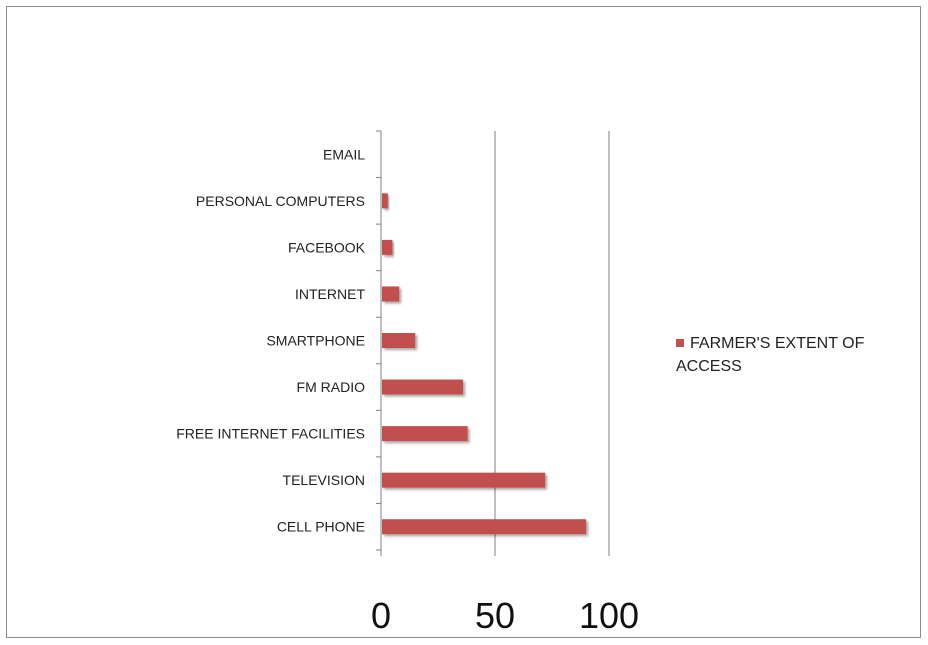 The image size is (928, 645). What do you see at coordinates (495, 615) in the screenshot?
I see `x-tick-label: 50` at bounding box center [495, 615].